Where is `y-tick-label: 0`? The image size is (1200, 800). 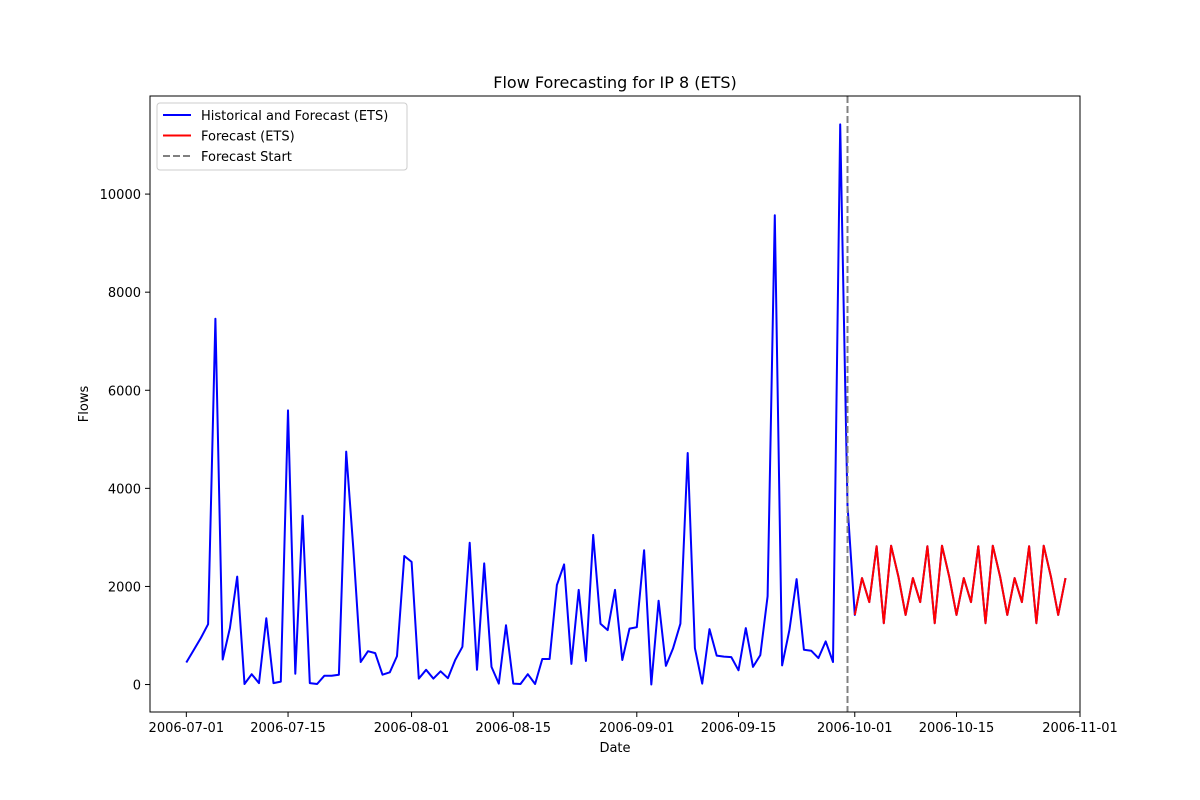
y-tick-label: 0 is located at coordinates (137, 686).